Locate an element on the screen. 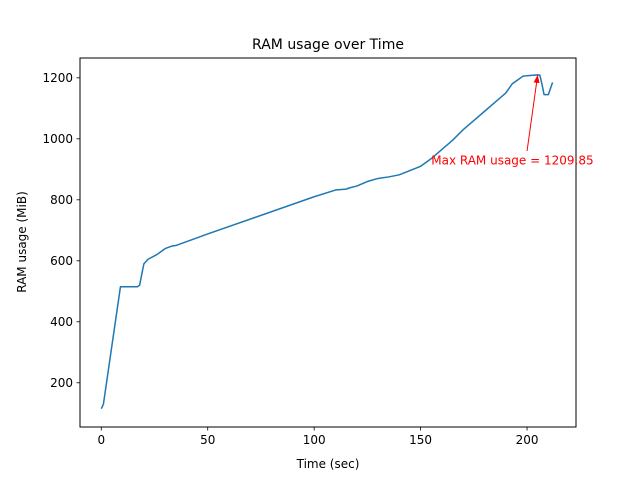 This screenshot has width=640, height=480. y-tick-label: 400 is located at coordinates (61, 322).